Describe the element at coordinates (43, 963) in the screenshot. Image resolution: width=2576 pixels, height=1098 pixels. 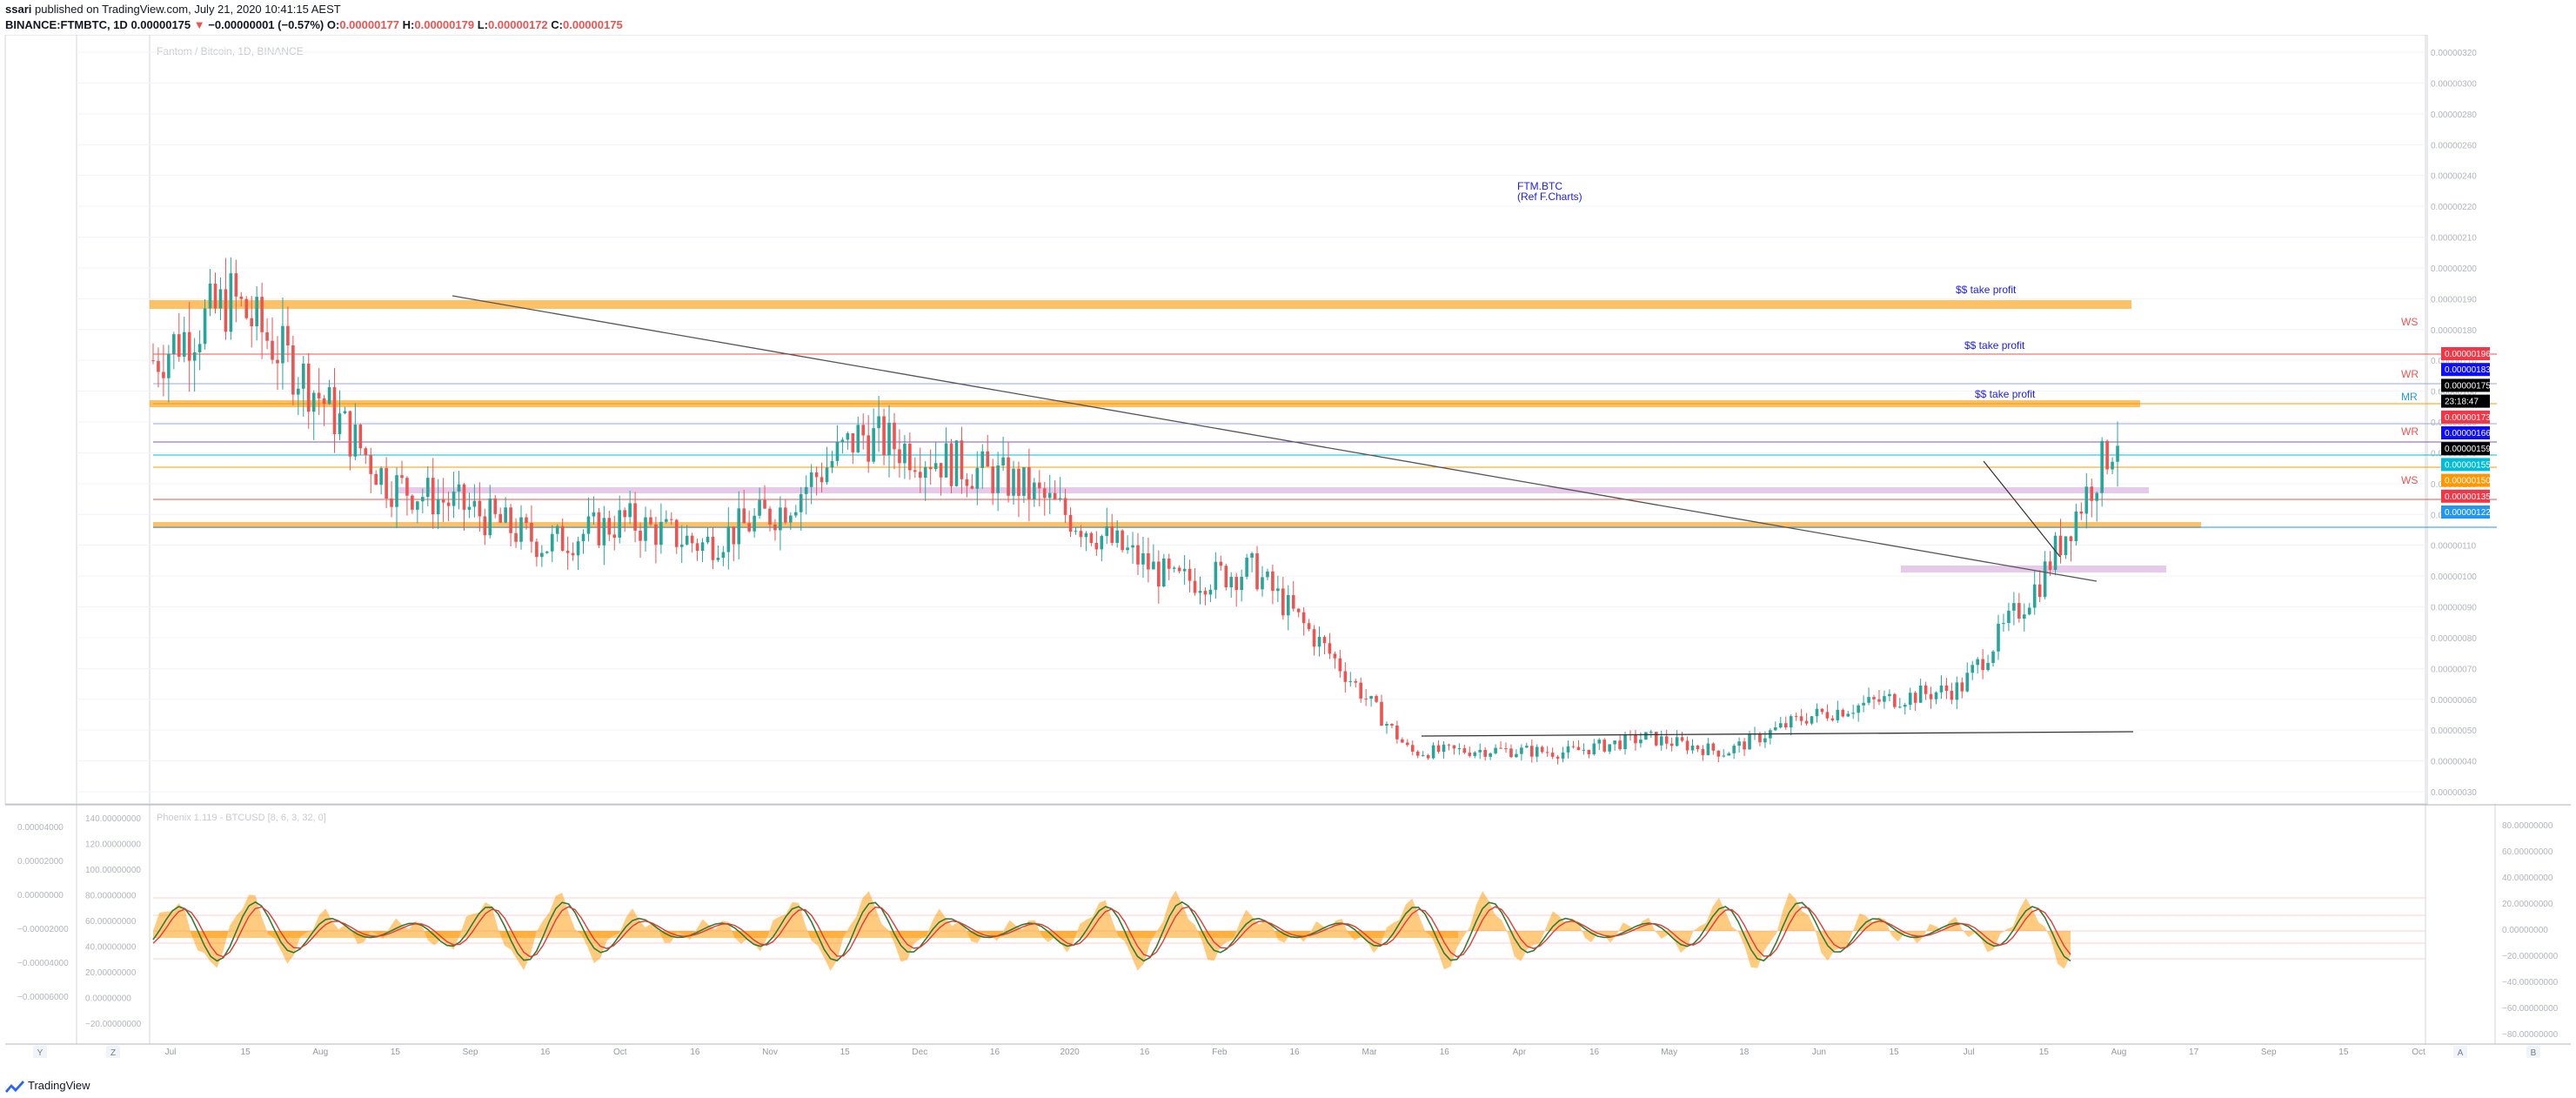
I see `osc-left-tick: −0.00004000` at that location.